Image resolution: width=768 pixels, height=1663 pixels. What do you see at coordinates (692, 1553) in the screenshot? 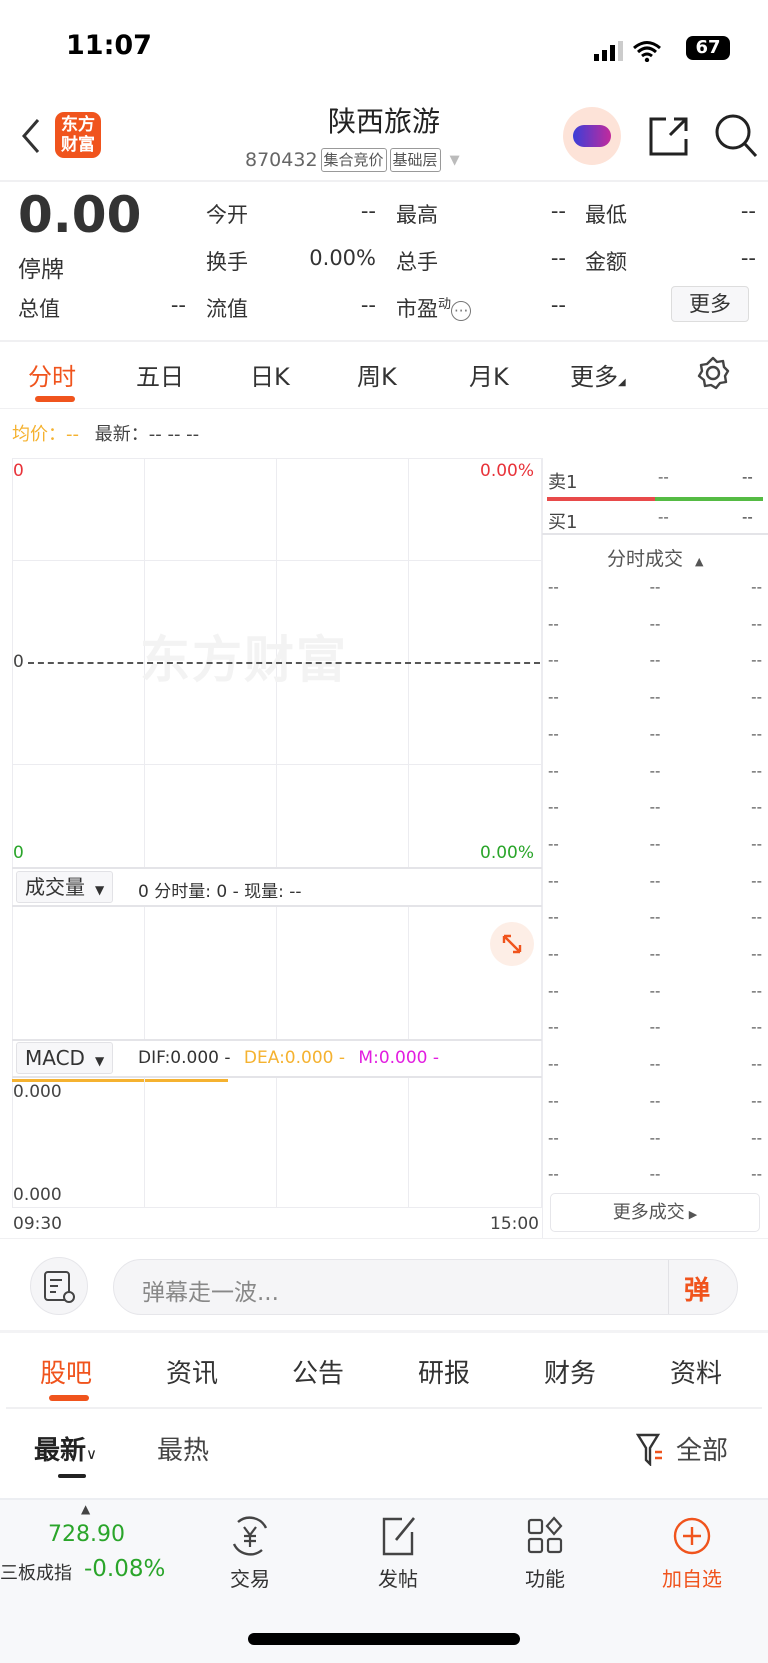
I see `add-watchlist-button: 加自选` at bounding box center [692, 1553].